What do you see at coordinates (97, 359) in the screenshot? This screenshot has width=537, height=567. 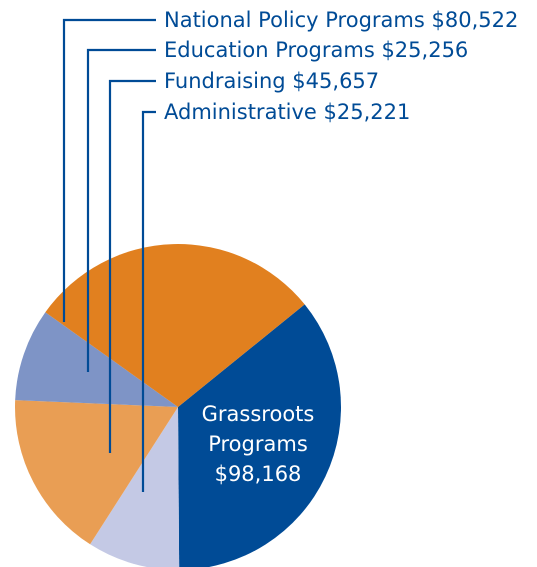 I see `pie-slice-education-programs` at bounding box center [97, 359].